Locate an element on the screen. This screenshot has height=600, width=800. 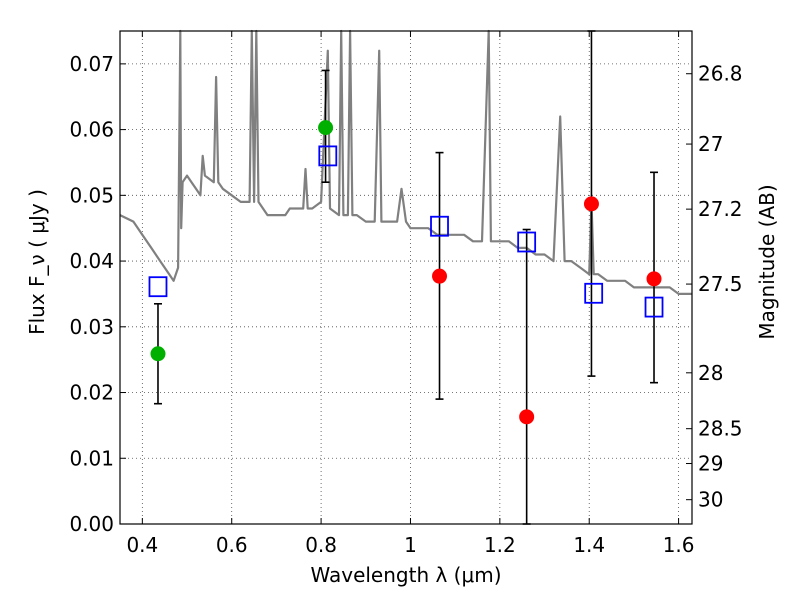
y-tick-label: 0.01 is located at coordinates (91, 458).